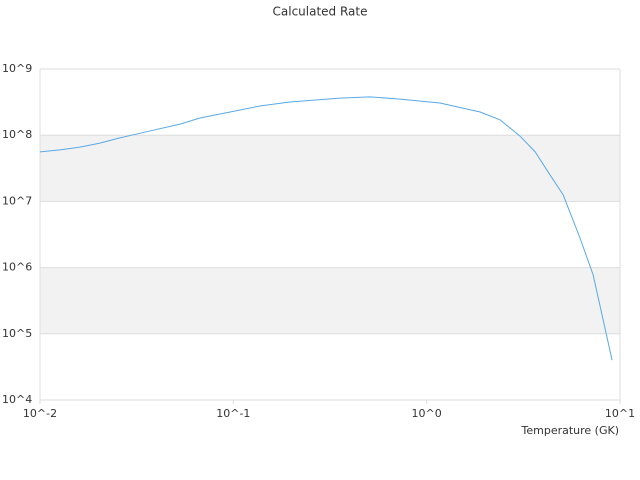 The width and height of the screenshot is (640, 480). I want to click on chart-title: Calculated Rate, so click(320, 12).